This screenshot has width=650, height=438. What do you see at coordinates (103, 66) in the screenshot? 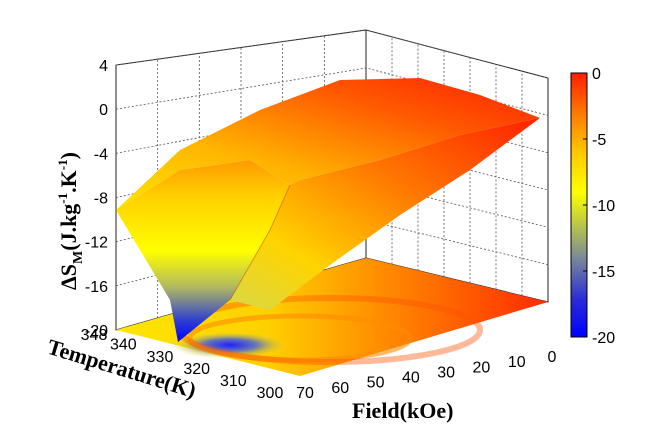
I see `z-tick-label: 4` at bounding box center [103, 66].